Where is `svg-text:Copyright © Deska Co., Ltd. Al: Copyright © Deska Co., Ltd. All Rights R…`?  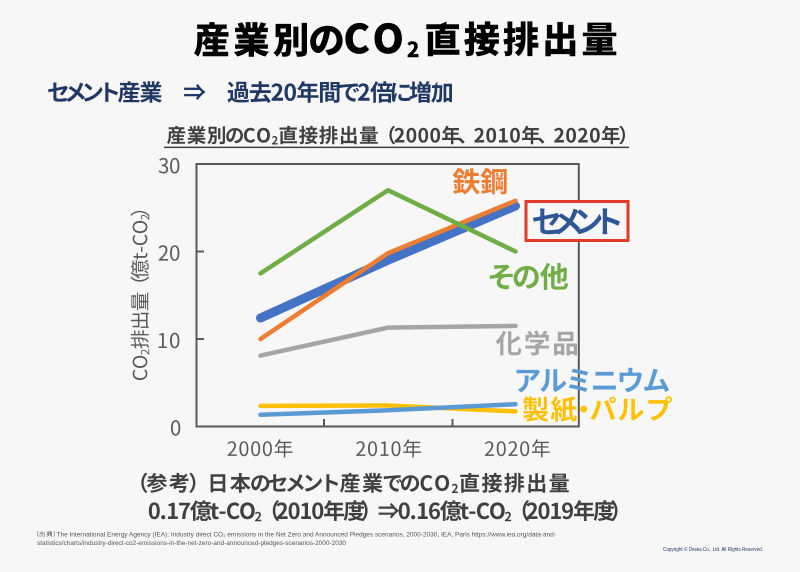 svg-text:Copyright © Deska Co., Ltd. Al: Copyright © Deska Co., Ltd. All Rights R… is located at coordinates (713, 549).